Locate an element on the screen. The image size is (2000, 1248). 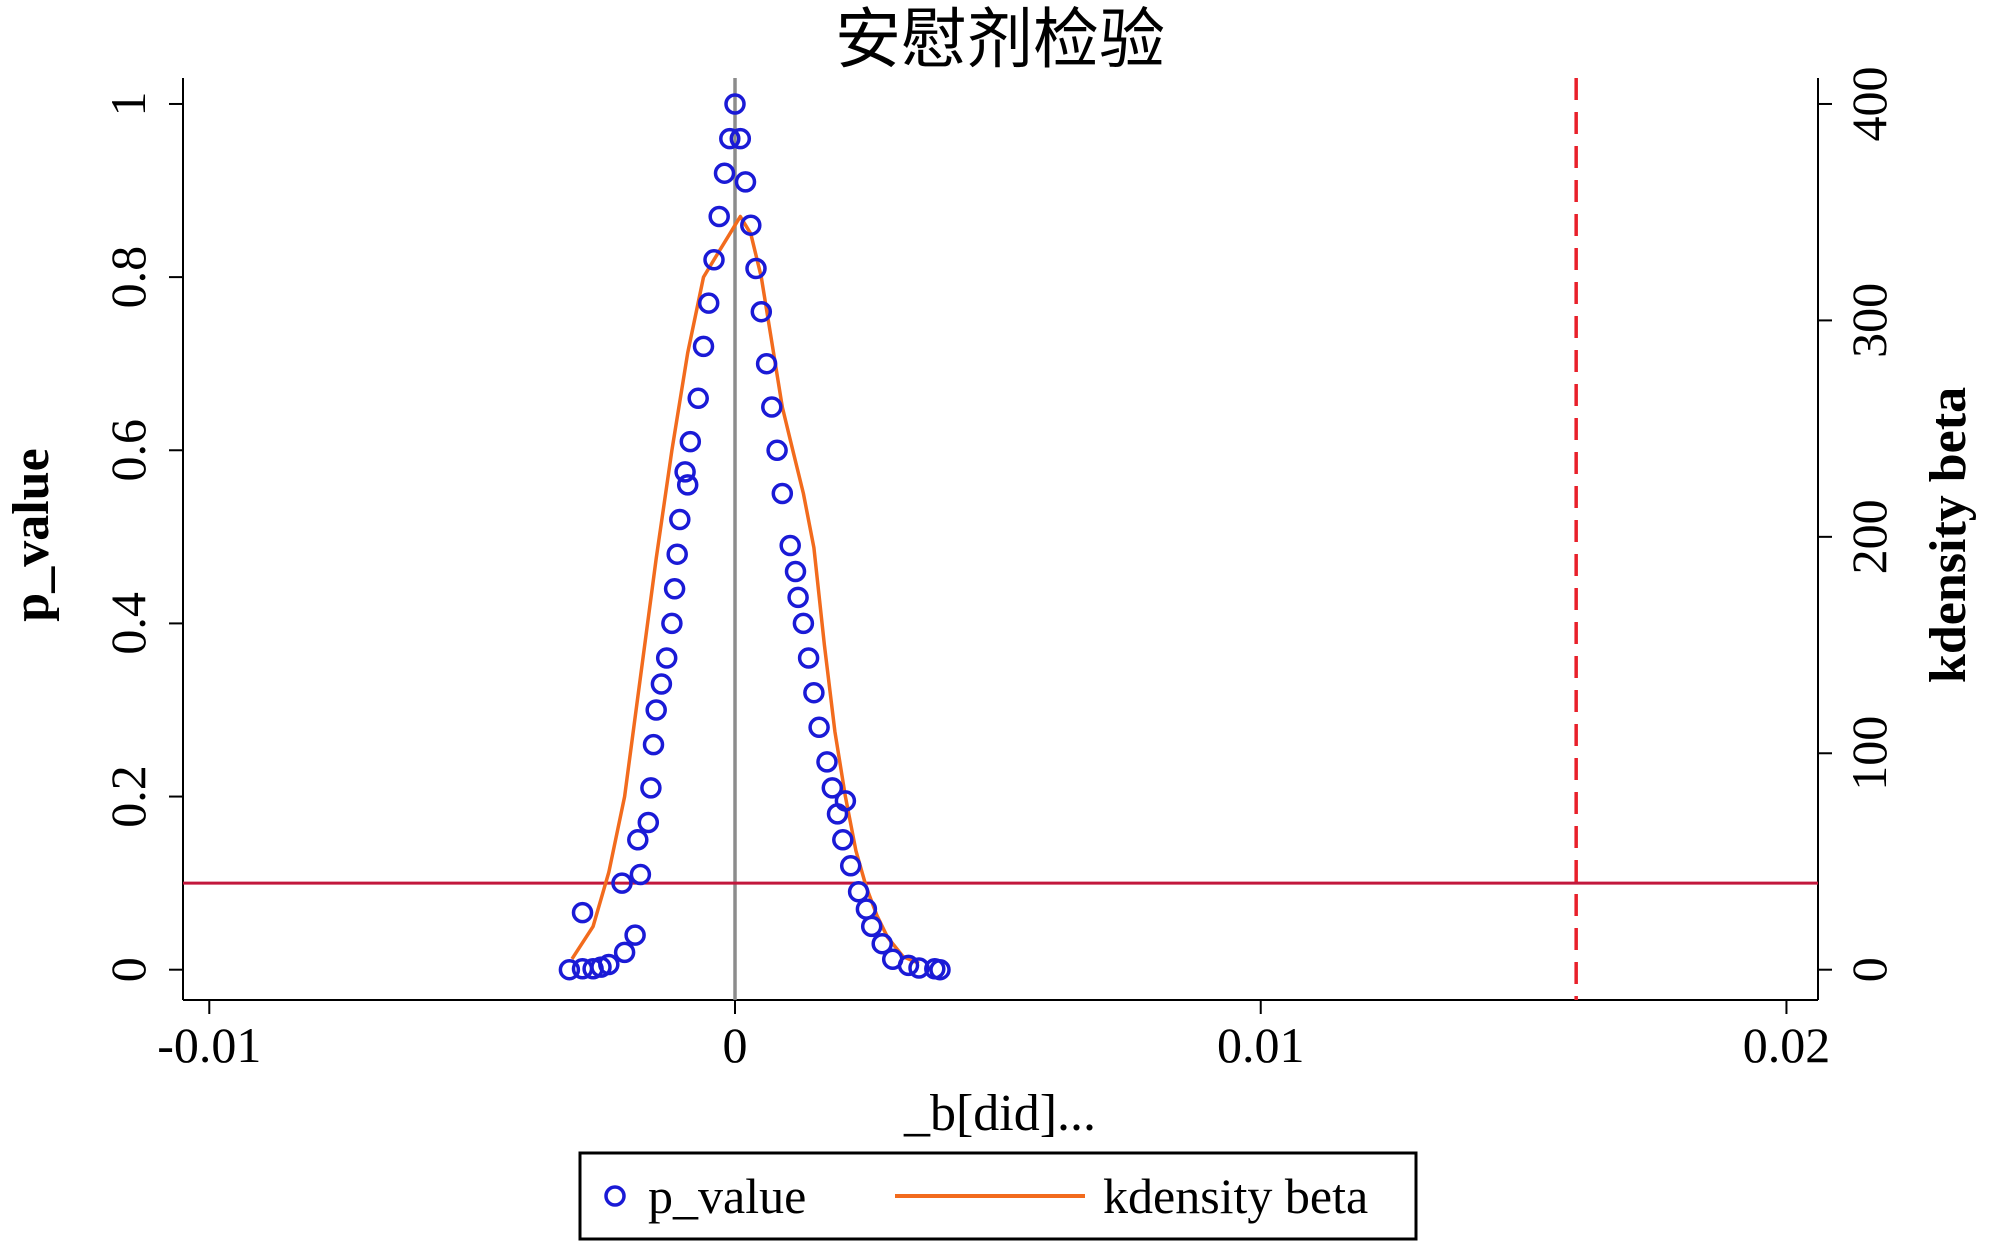
legend-label-kdensity: kdensity beta is located at coordinates (1235, 1196).